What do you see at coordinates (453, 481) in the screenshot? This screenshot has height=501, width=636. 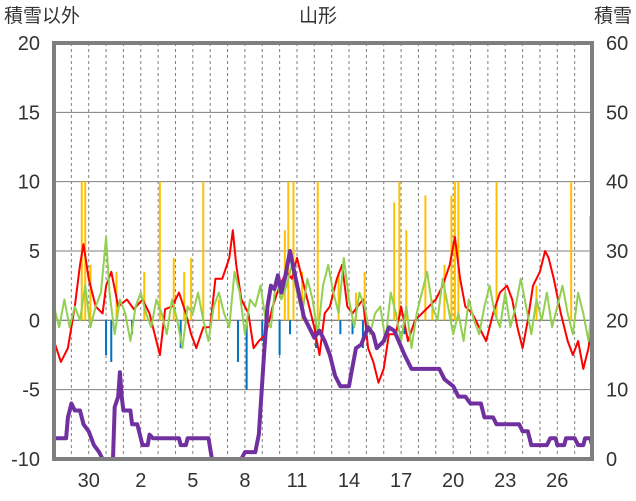 I see `x-tick-label: 20` at bounding box center [453, 481].